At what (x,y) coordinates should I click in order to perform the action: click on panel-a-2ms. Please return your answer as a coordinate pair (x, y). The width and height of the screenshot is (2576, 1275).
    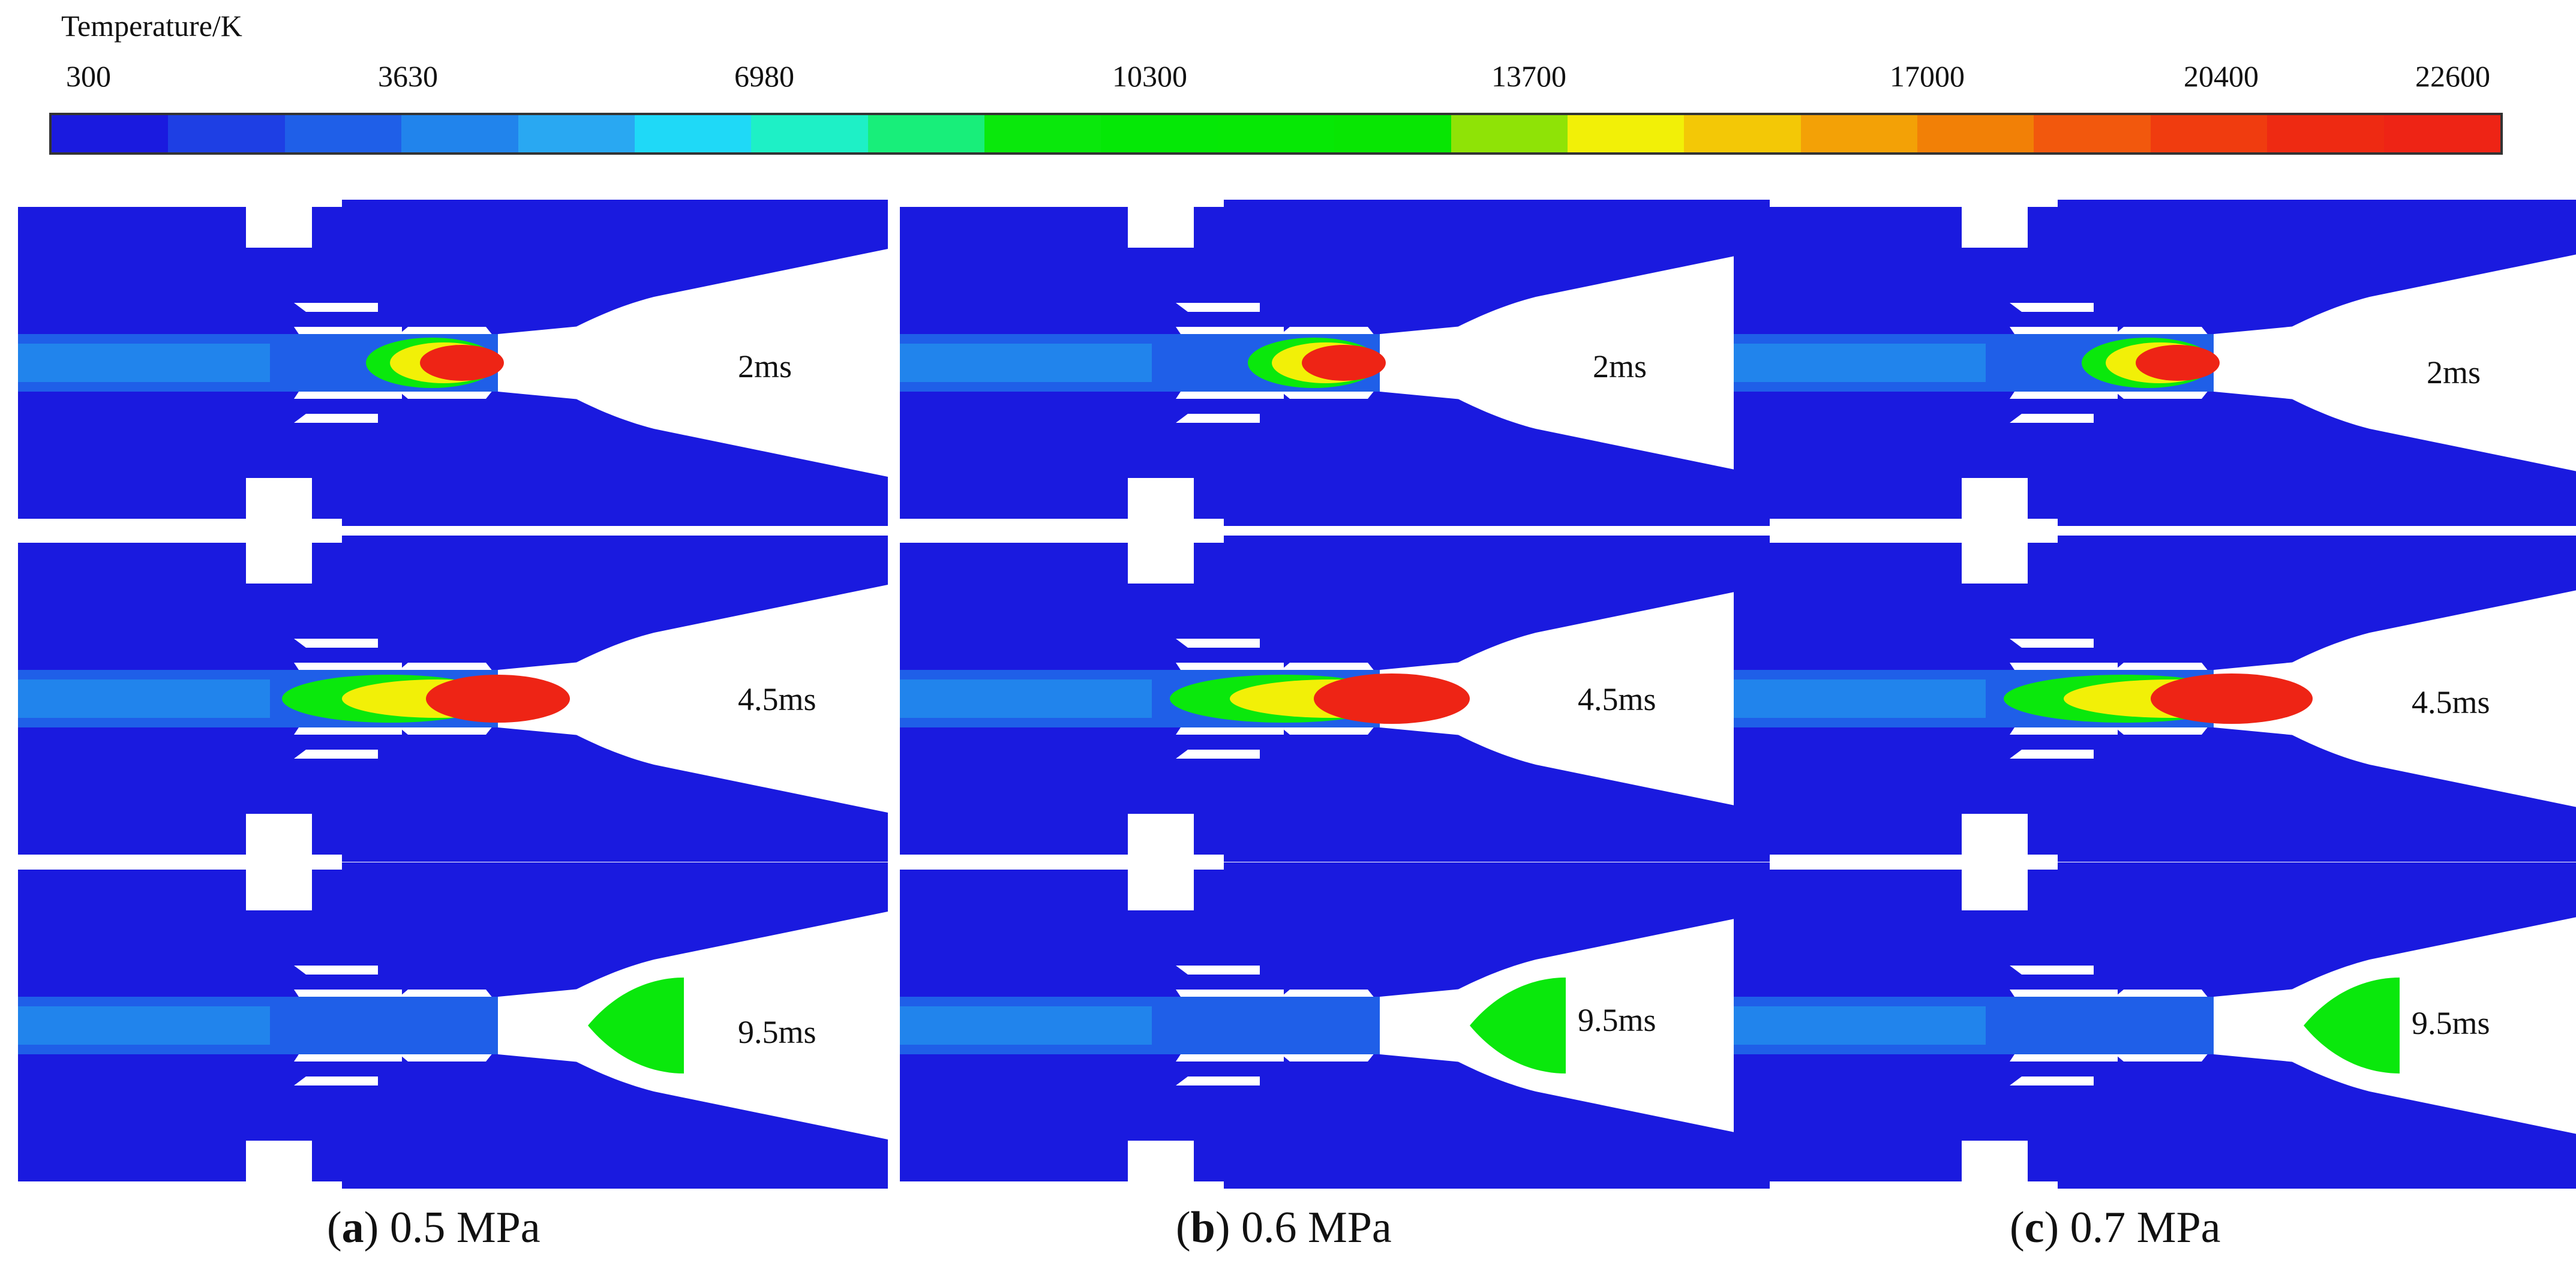
    Looking at the image, I should click on (453, 363).